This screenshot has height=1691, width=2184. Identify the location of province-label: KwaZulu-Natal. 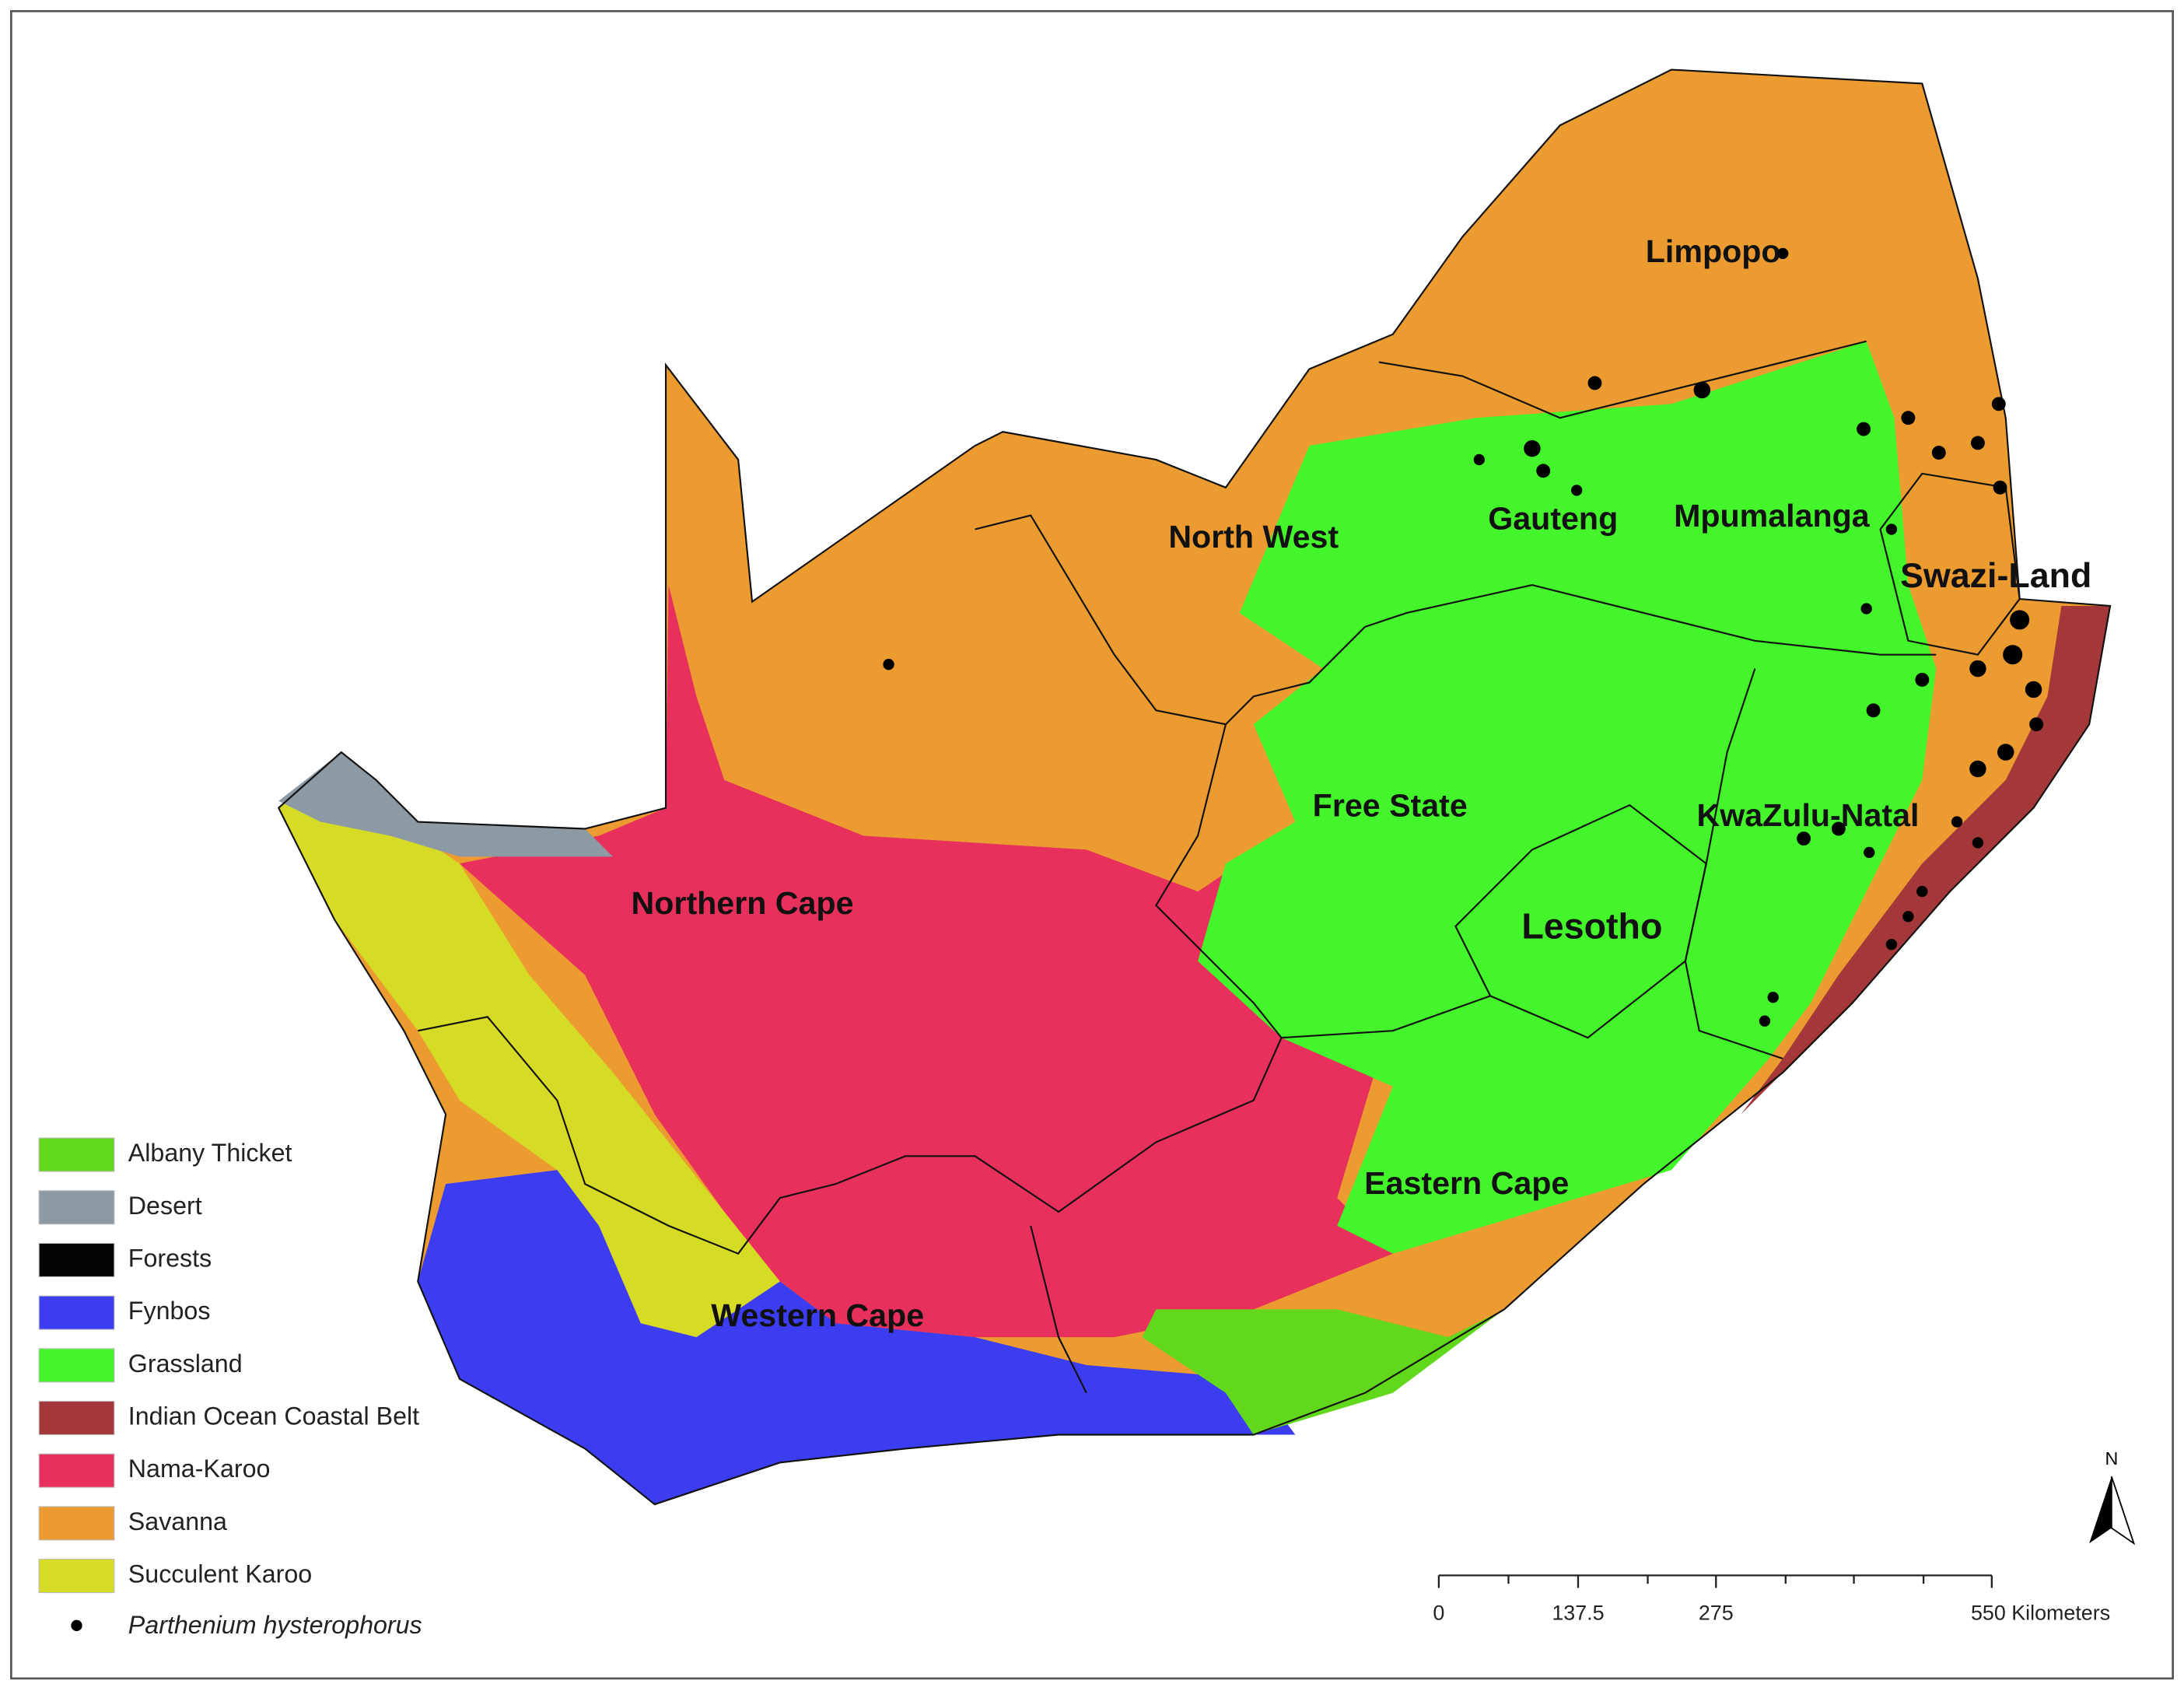
(1808, 815).